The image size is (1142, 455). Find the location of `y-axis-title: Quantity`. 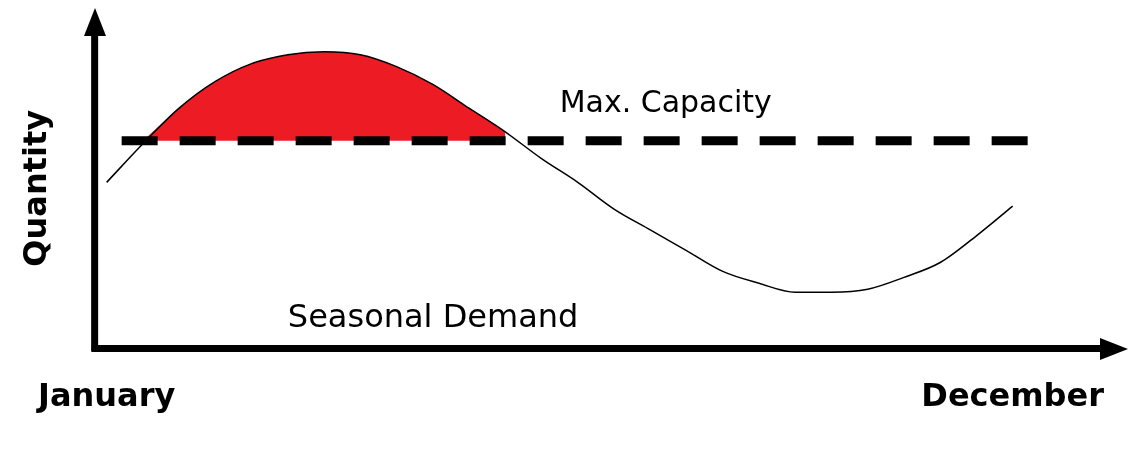

y-axis-title: Quantity is located at coordinates (35, 188).